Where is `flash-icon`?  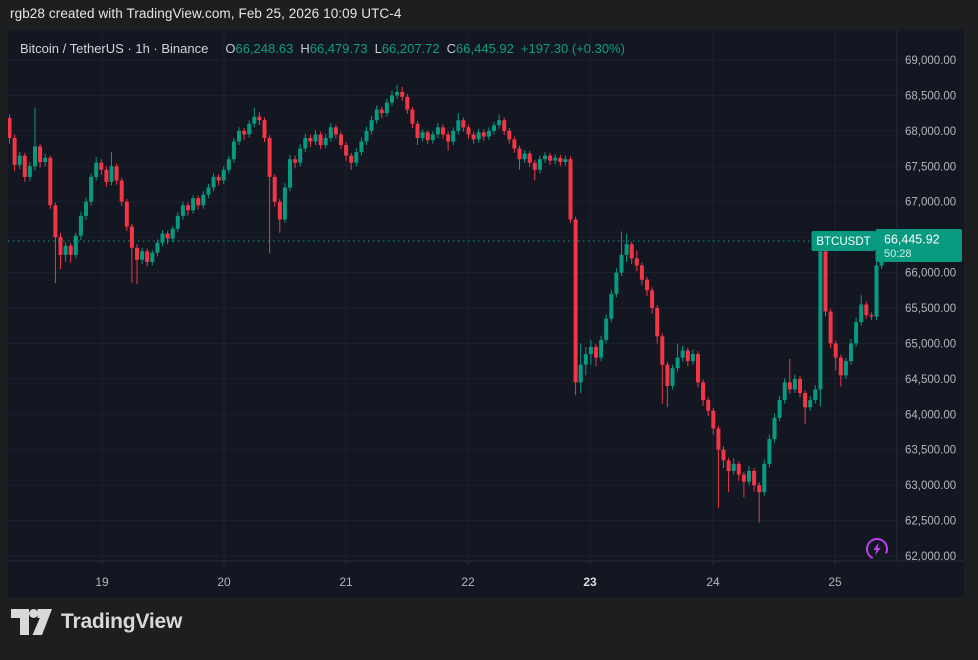 flash-icon is located at coordinates (877, 549).